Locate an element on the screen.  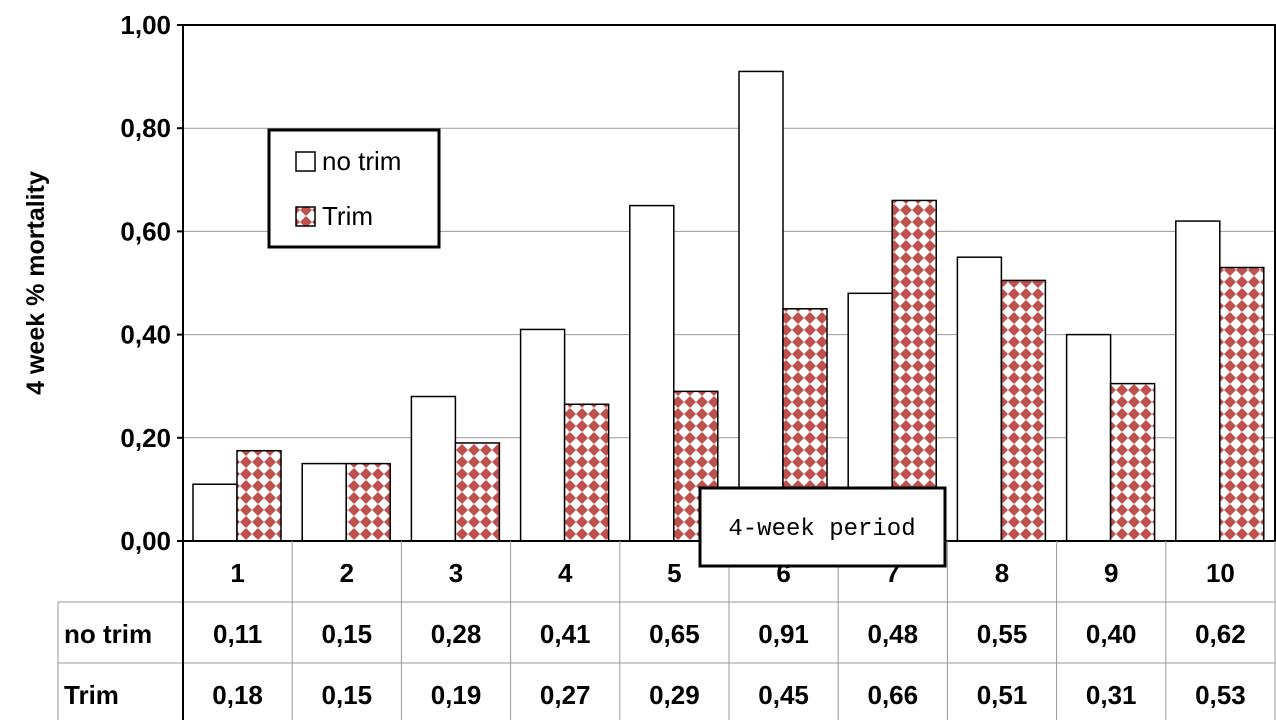
x-category-label: 2 is located at coordinates (347, 573).